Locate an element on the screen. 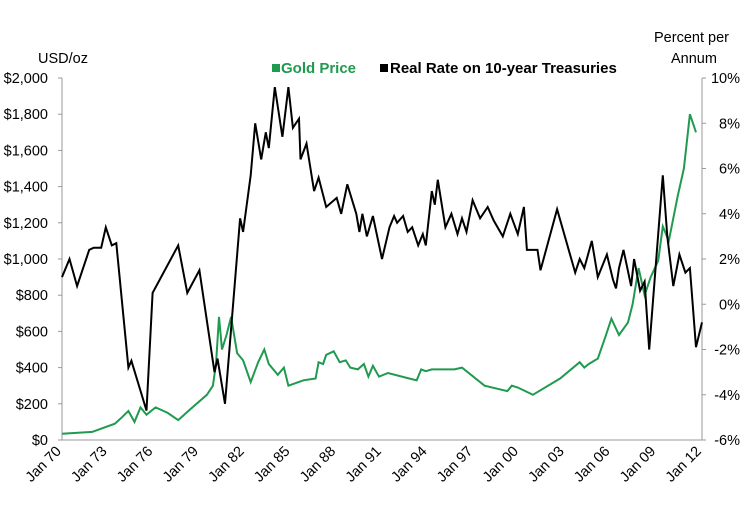  right-tick-label: 0% is located at coordinates (729, 305).